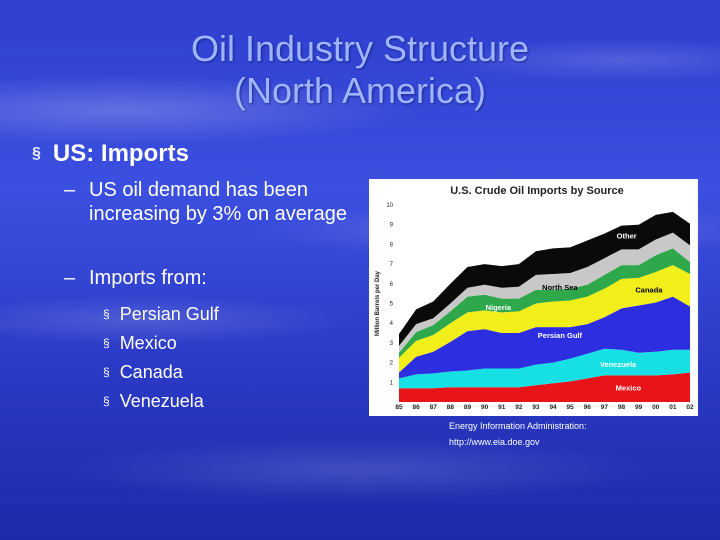 This screenshot has height=540, width=720. What do you see at coordinates (629, 388) in the screenshot?
I see `series-label-mexico: Mexico` at bounding box center [629, 388].